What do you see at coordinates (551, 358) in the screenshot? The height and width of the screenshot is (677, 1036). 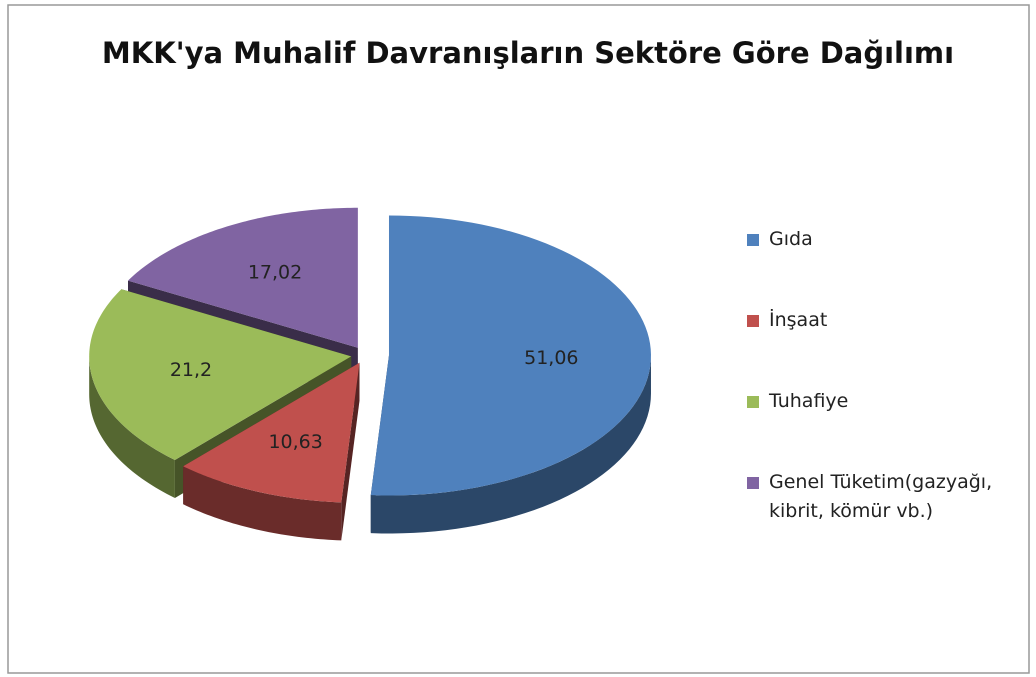 I see `data-label: 51,06` at bounding box center [551, 358].